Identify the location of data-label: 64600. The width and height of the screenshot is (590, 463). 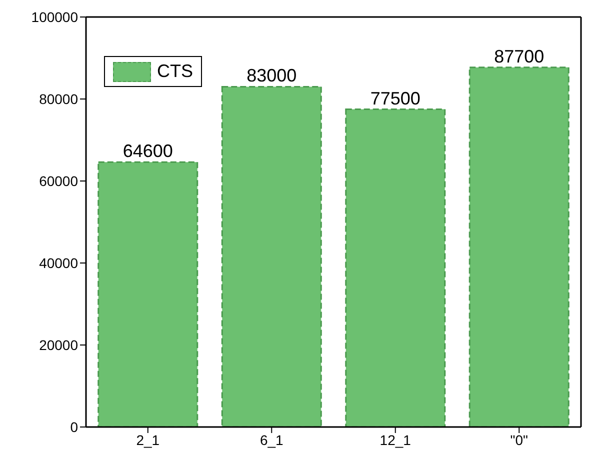
(147, 151).